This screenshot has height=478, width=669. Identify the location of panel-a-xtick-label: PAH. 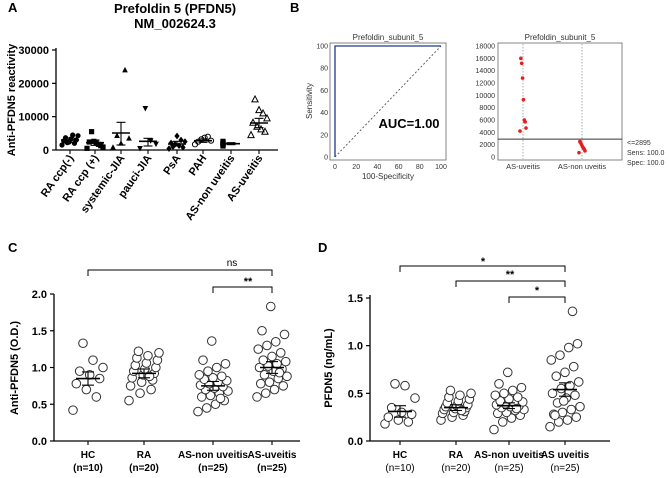
(198, 165).